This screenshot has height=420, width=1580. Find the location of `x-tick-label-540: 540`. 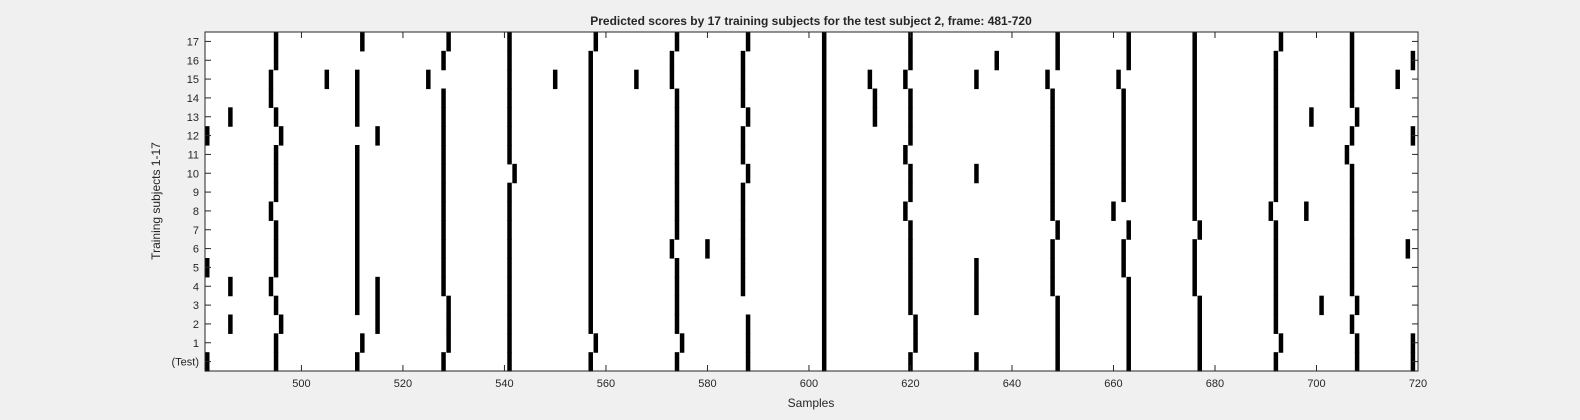

x-tick-label-540: 540 is located at coordinates (504, 384).